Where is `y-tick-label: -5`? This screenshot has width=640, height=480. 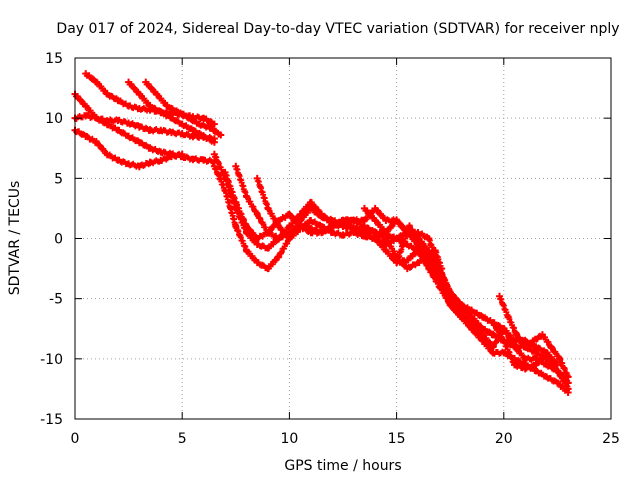
y-tick-label: -5 is located at coordinates (56, 300).